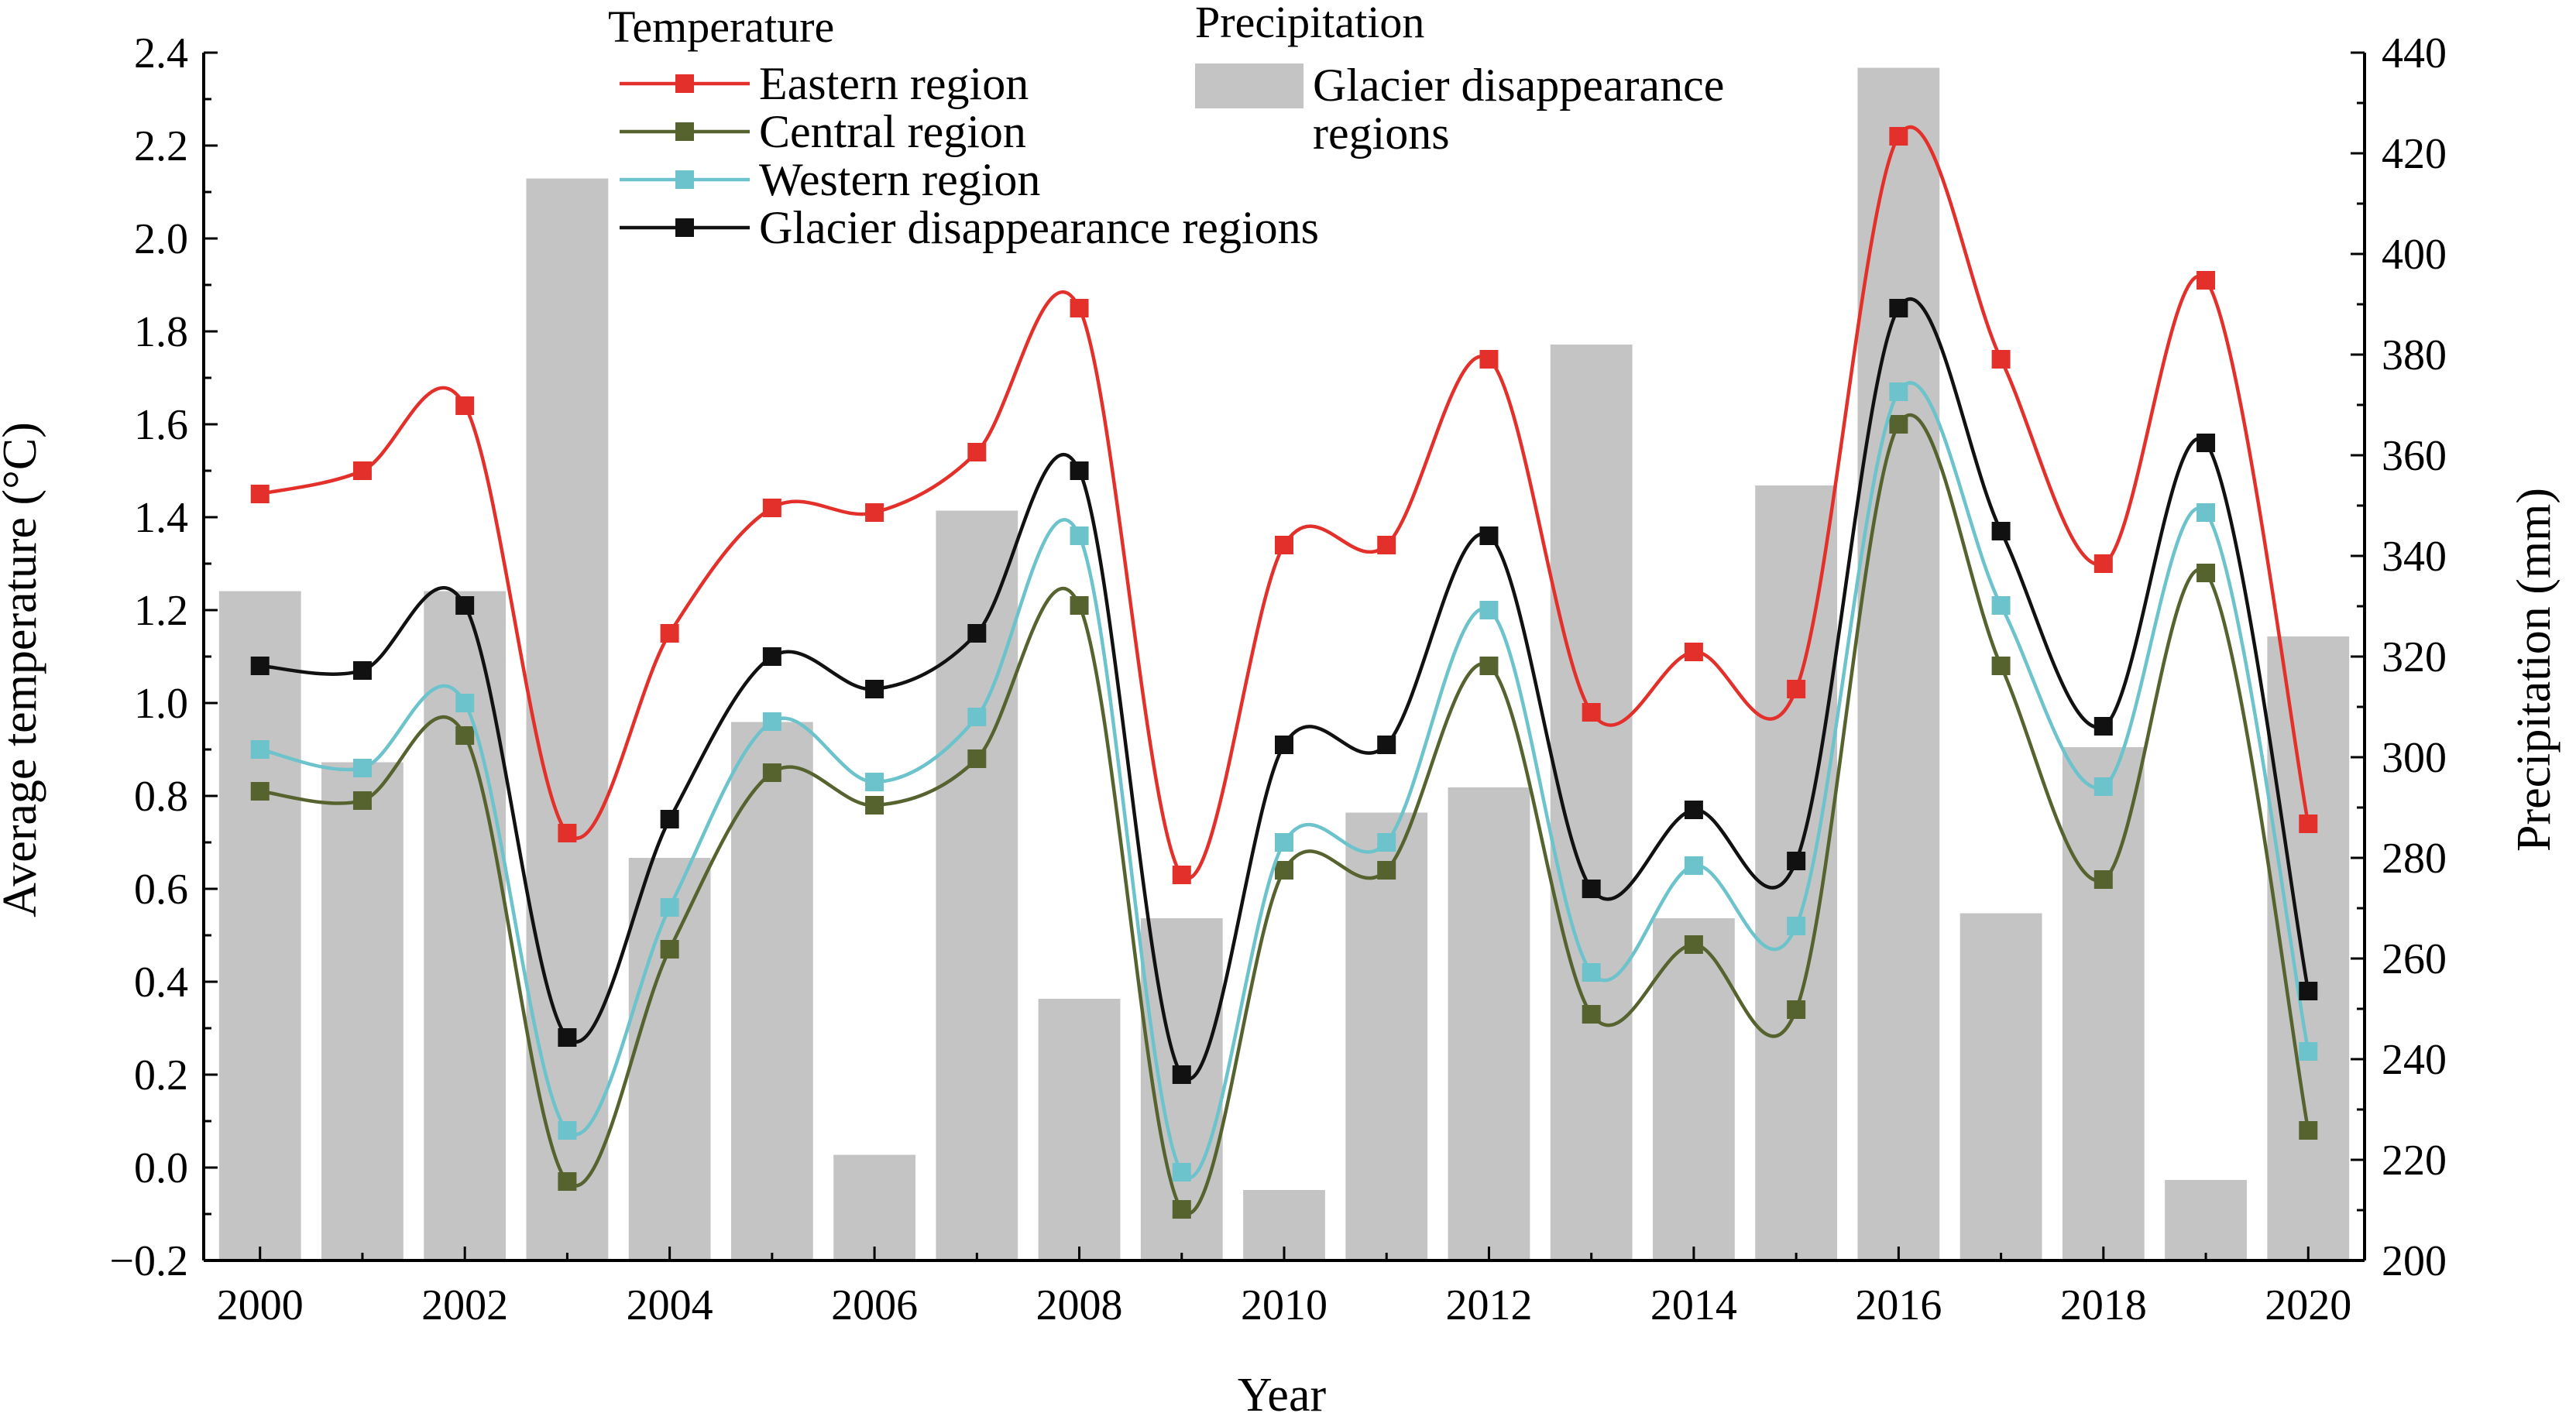 This screenshot has height=1413, width=2576. I want to click on series-marker-2-2014, so click(1693, 865).